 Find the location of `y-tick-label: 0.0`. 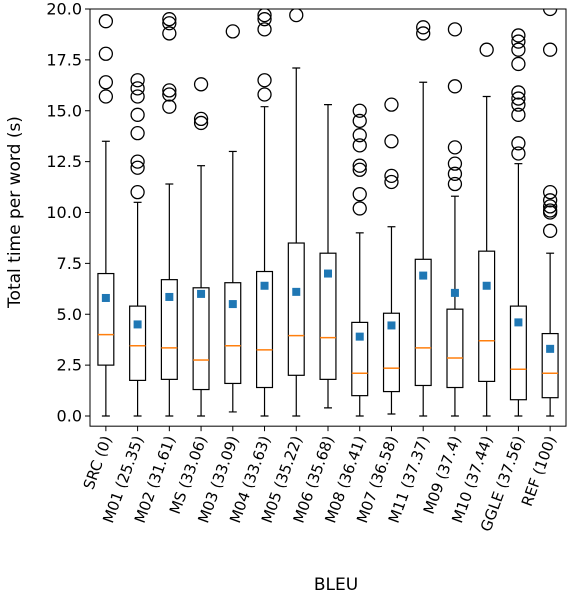

y-tick-label: 0.0 is located at coordinates (69, 416).